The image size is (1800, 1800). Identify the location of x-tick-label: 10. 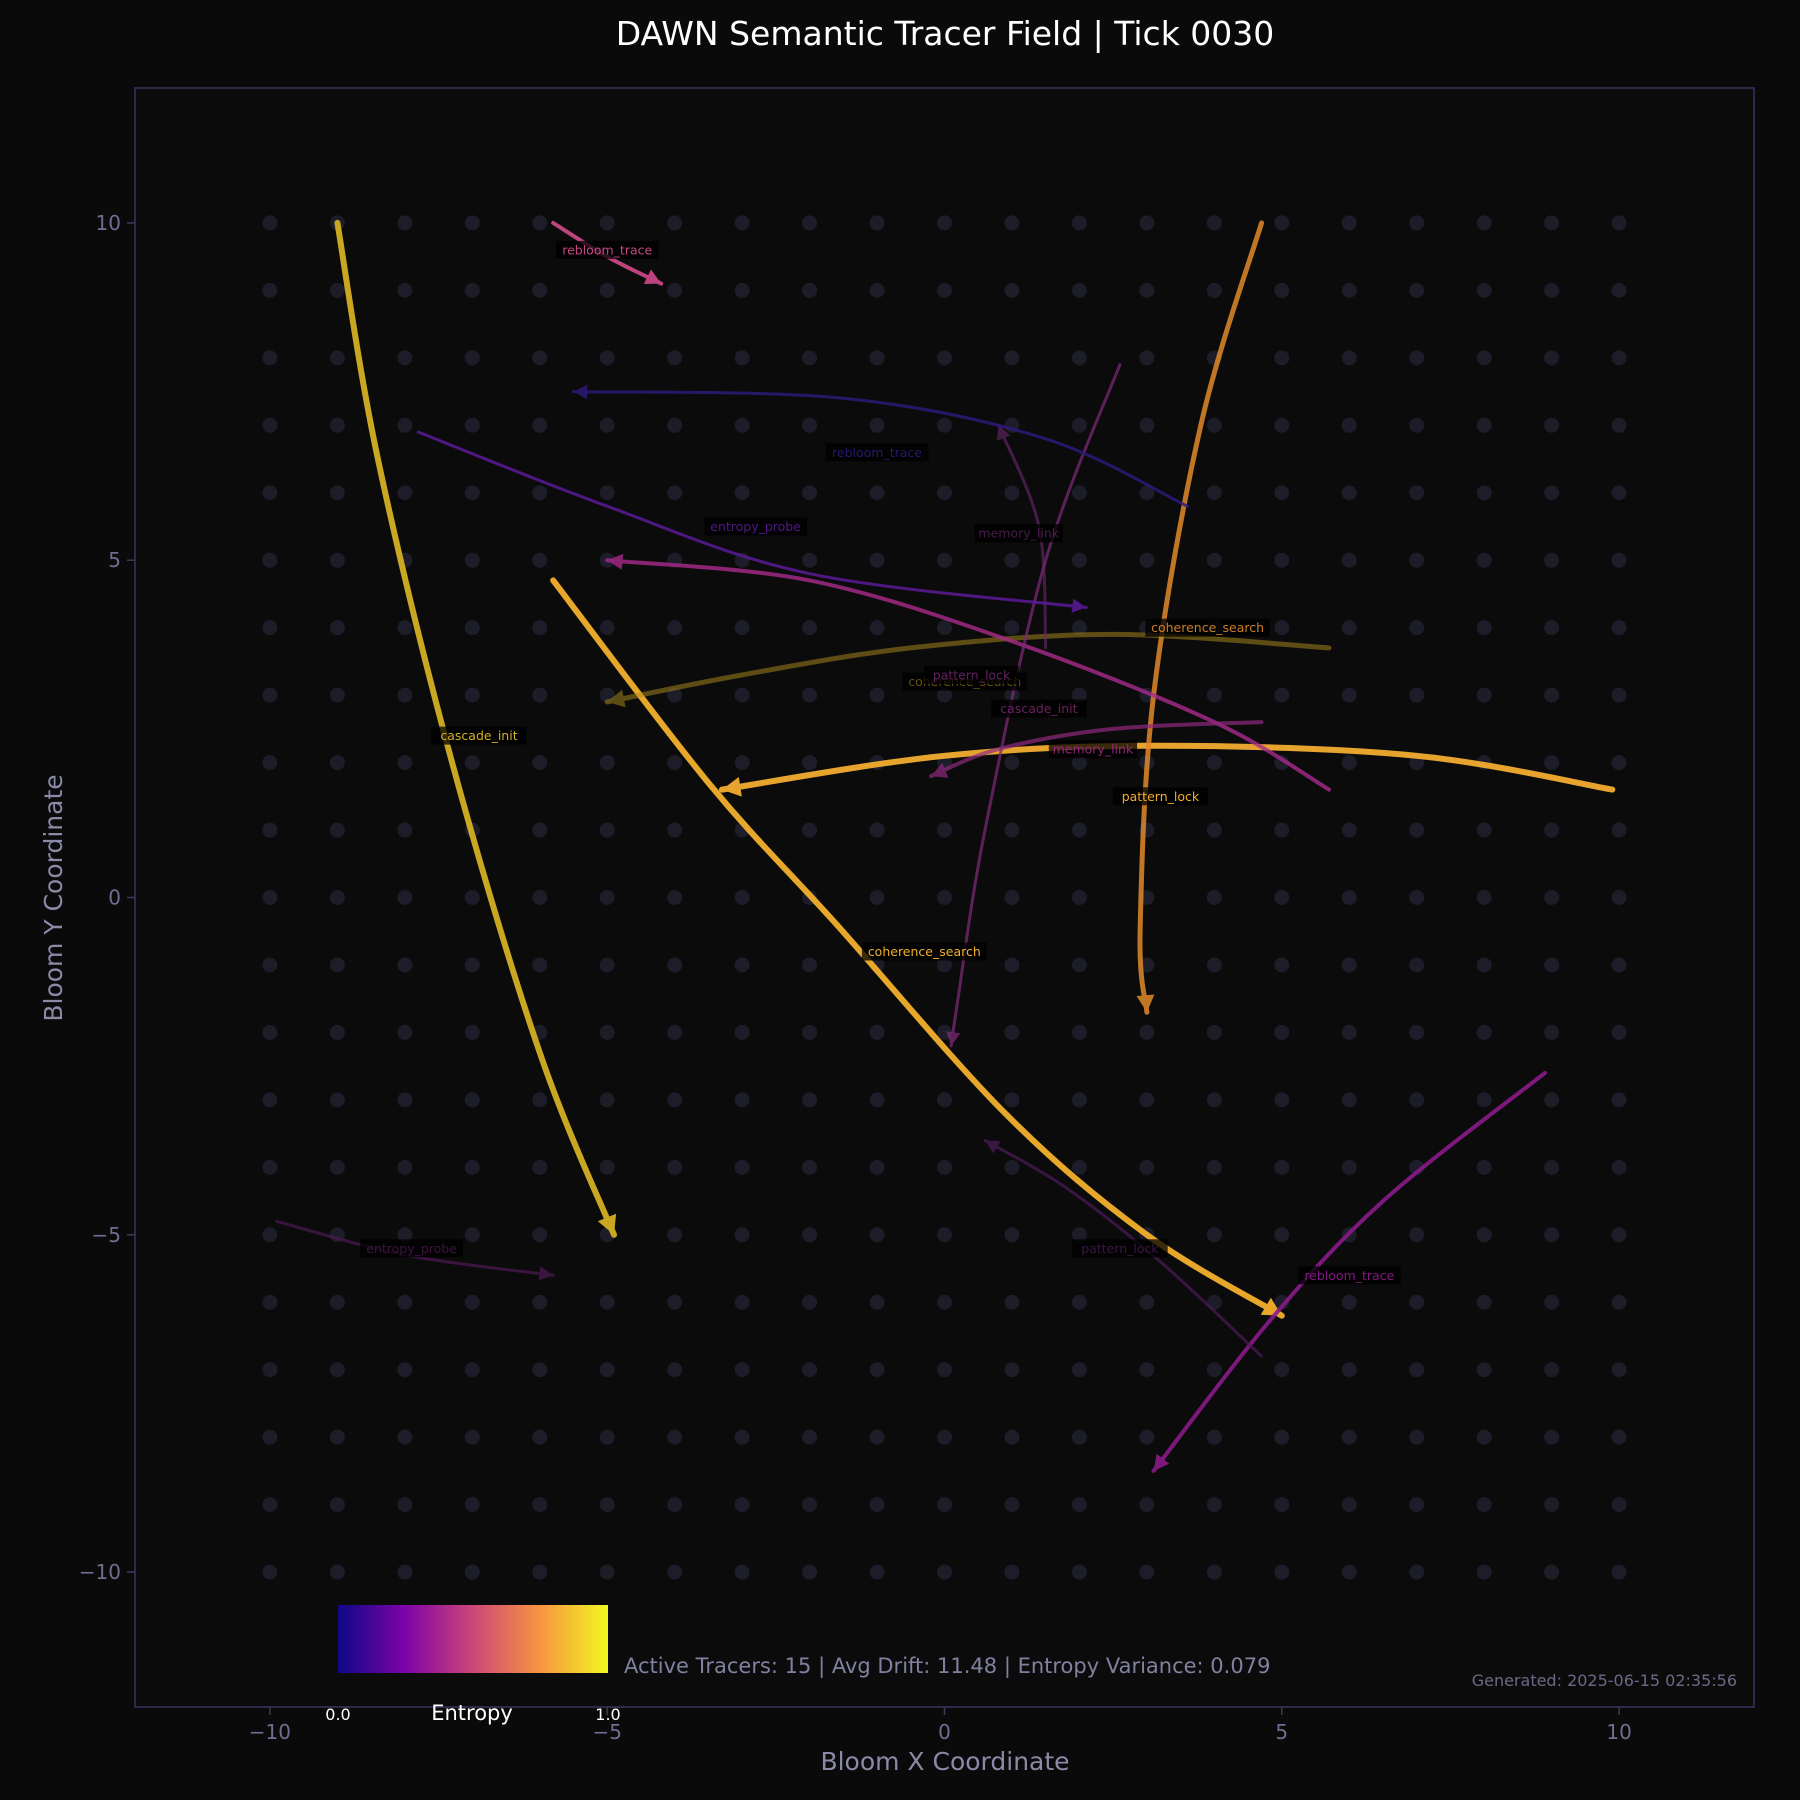
(1618, 1732).